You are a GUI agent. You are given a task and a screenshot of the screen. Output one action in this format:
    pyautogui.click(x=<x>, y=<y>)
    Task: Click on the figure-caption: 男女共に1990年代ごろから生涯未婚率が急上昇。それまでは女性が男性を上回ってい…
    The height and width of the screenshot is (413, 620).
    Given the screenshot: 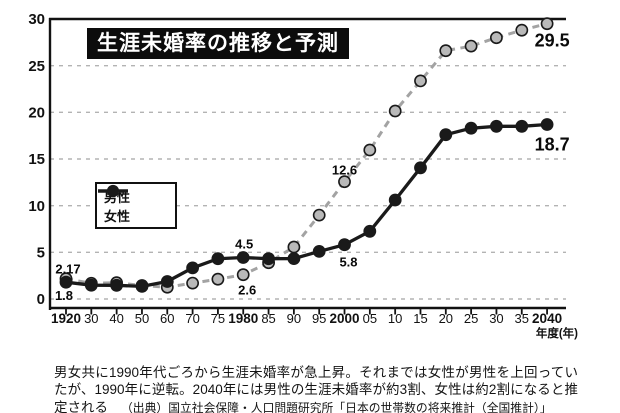 What is the action you would take?
    pyautogui.click(x=316, y=388)
    